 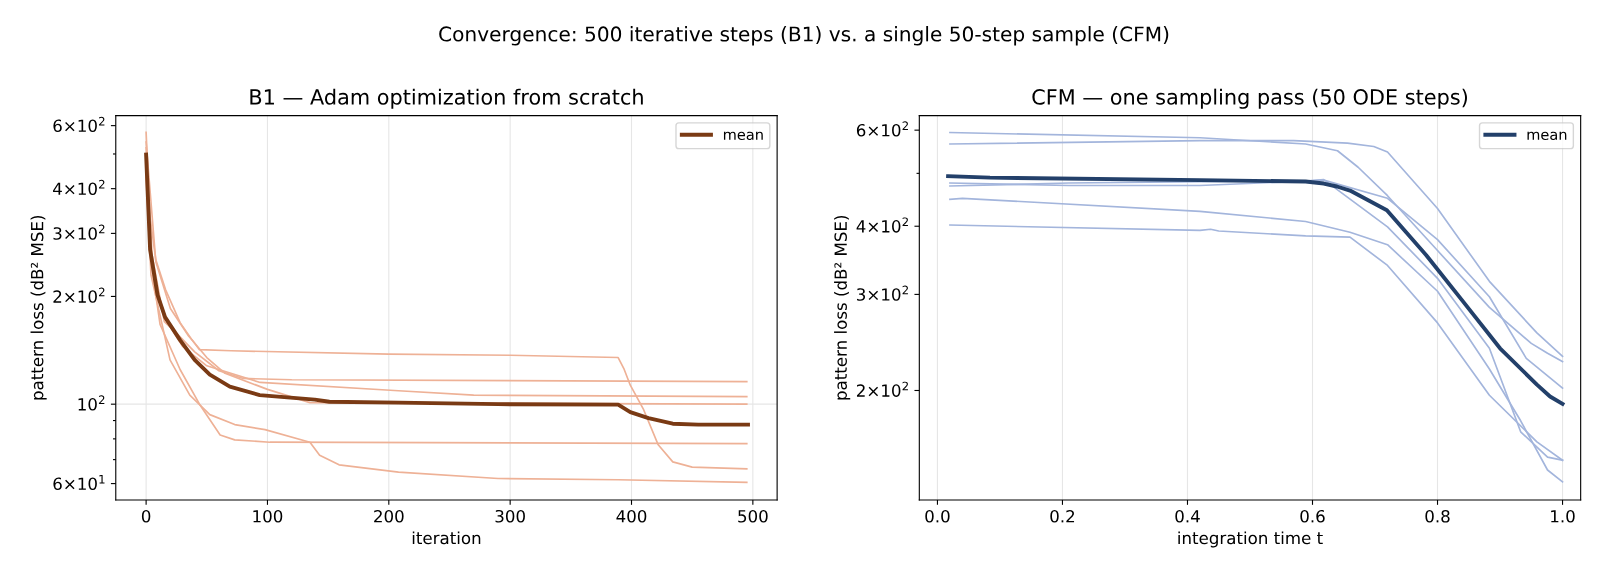 What do you see at coordinates (1437, 516) in the screenshot?
I see `x-tick-label: 0.8` at bounding box center [1437, 516].